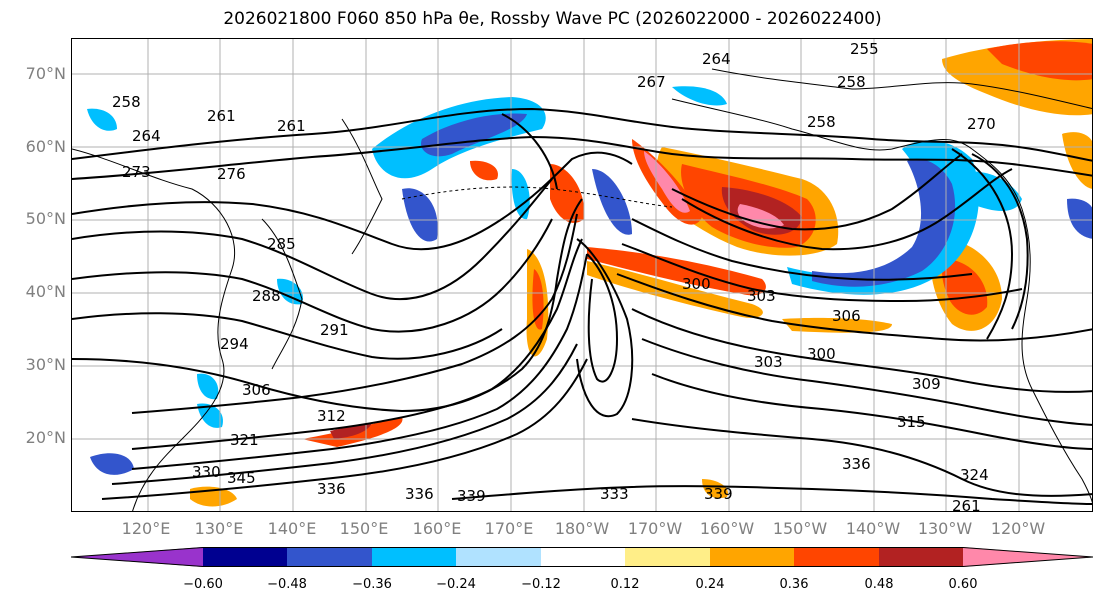  I want to click on colorbar-tick: −0.48, so click(287, 584).